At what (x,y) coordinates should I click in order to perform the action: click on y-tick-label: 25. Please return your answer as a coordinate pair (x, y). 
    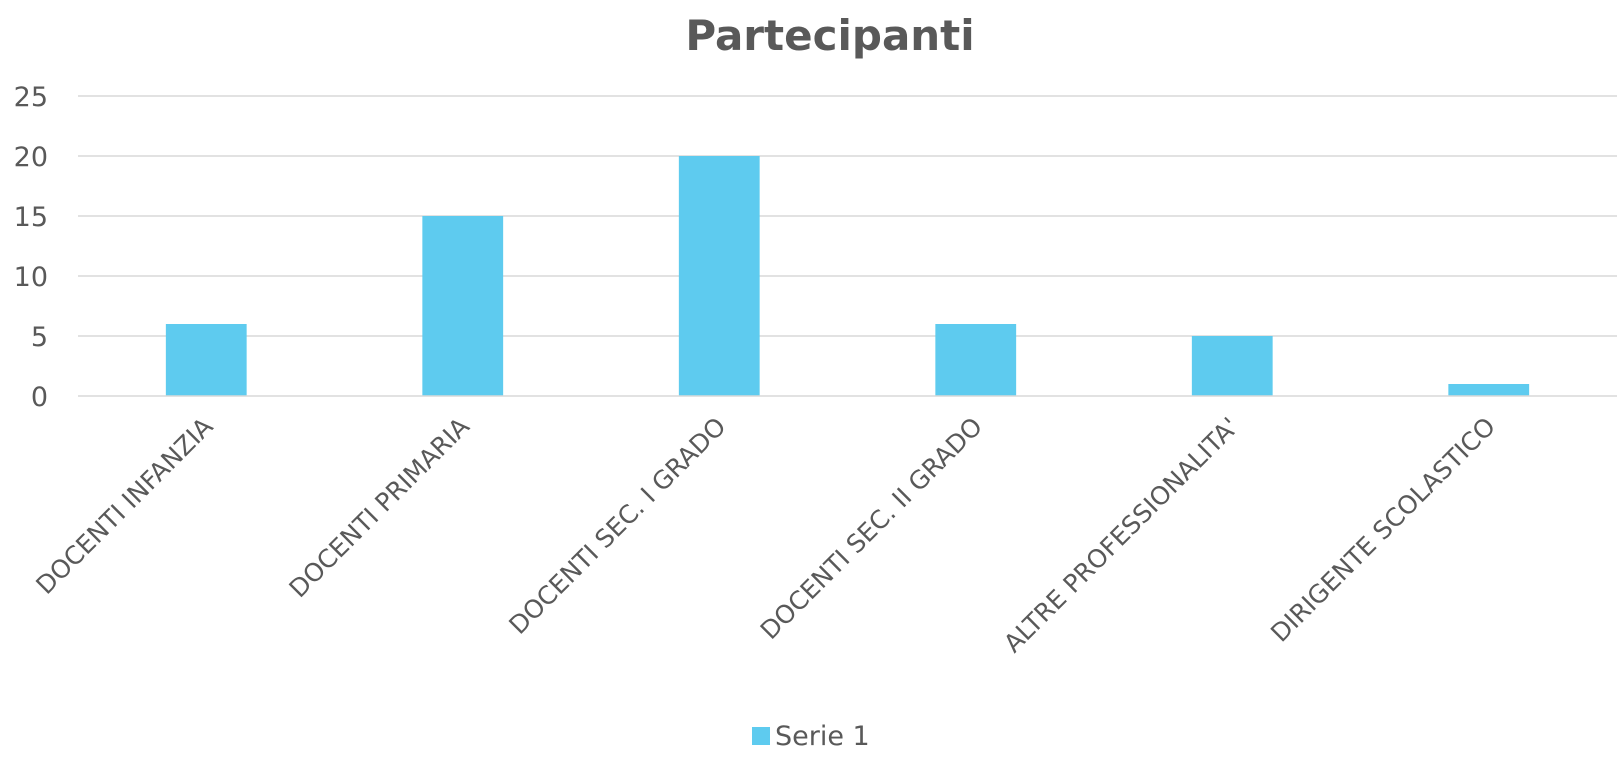
    Looking at the image, I should click on (31, 97).